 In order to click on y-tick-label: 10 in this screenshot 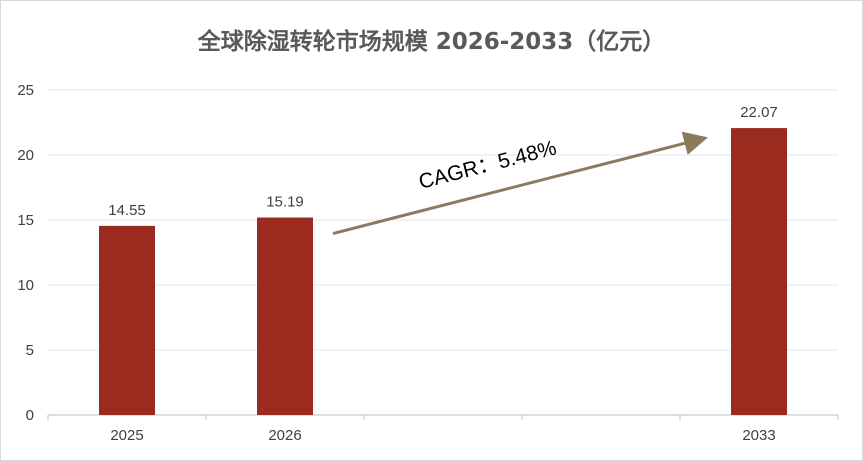, I will do `click(25, 285)`.